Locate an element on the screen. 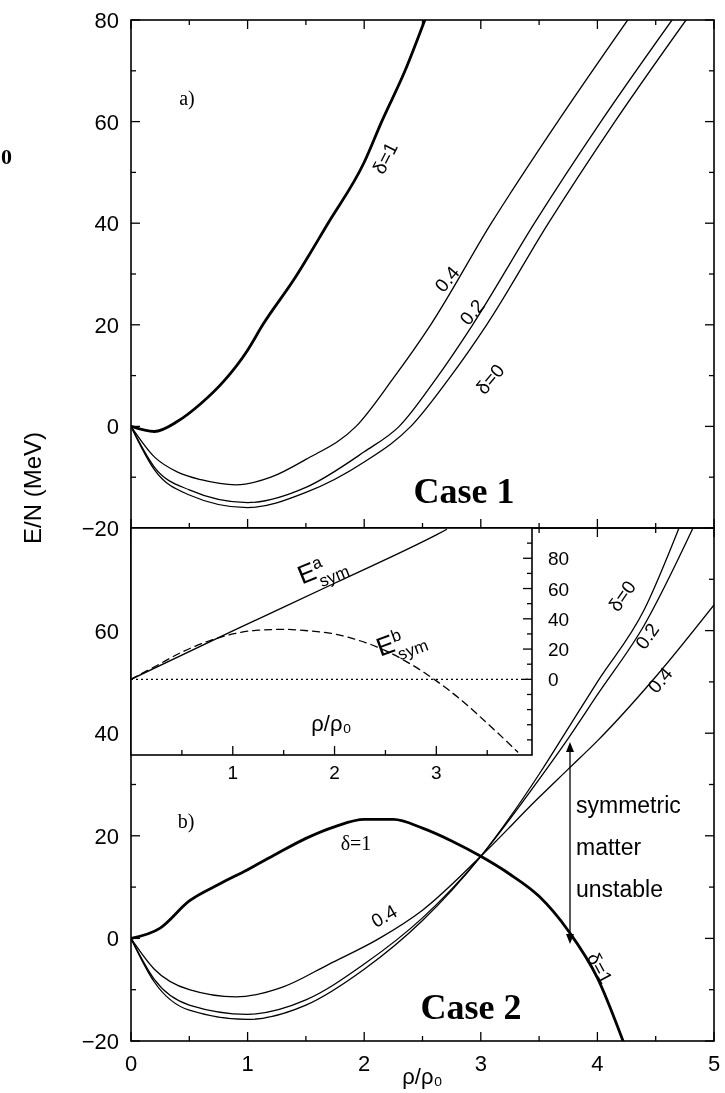  annotation: b) is located at coordinates (186, 821).